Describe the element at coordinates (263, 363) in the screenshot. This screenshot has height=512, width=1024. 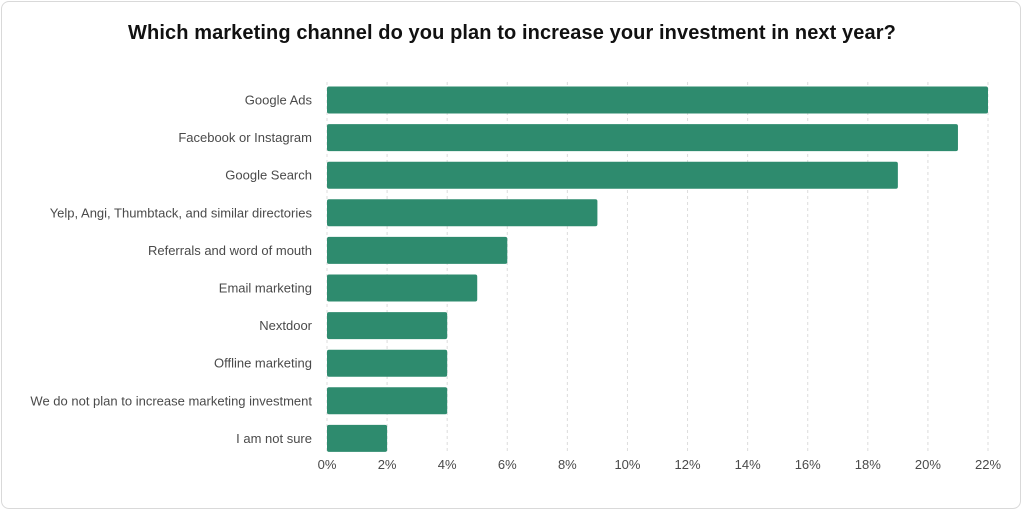
I see `category-label: Offline marketing` at that location.